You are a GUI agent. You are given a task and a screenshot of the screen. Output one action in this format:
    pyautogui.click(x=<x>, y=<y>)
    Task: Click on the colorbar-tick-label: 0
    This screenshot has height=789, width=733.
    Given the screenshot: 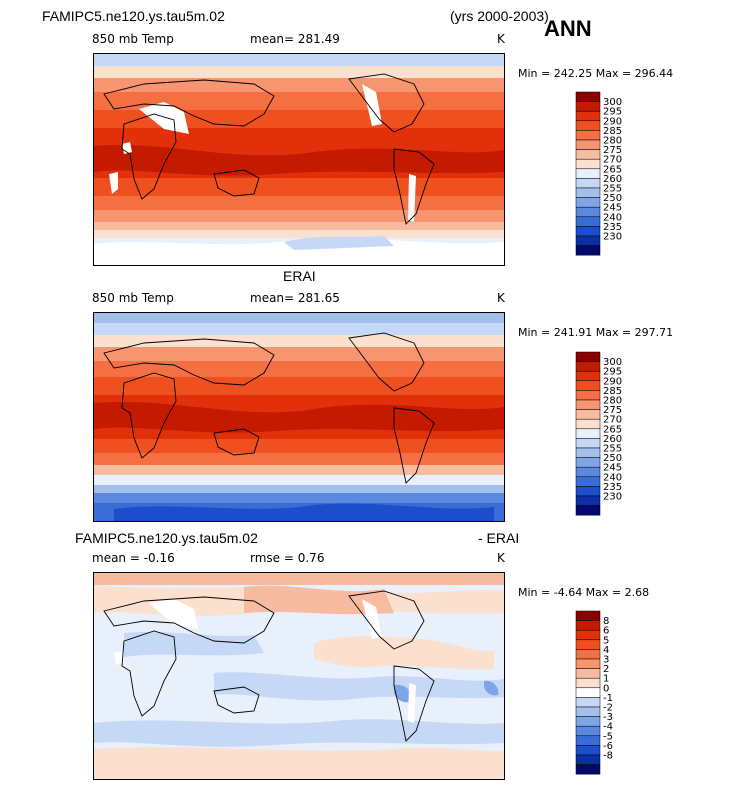 What is the action you would take?
    pyautogui.click(x=606, y=688)
    